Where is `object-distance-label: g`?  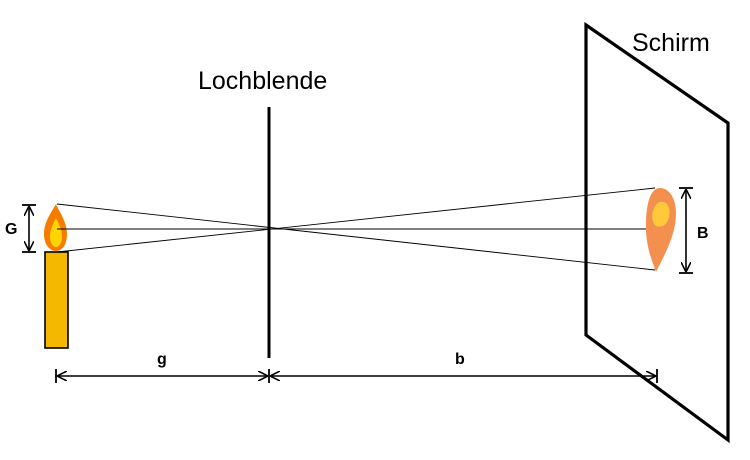 object-distance-label: g is located at coordinates (162, 359).